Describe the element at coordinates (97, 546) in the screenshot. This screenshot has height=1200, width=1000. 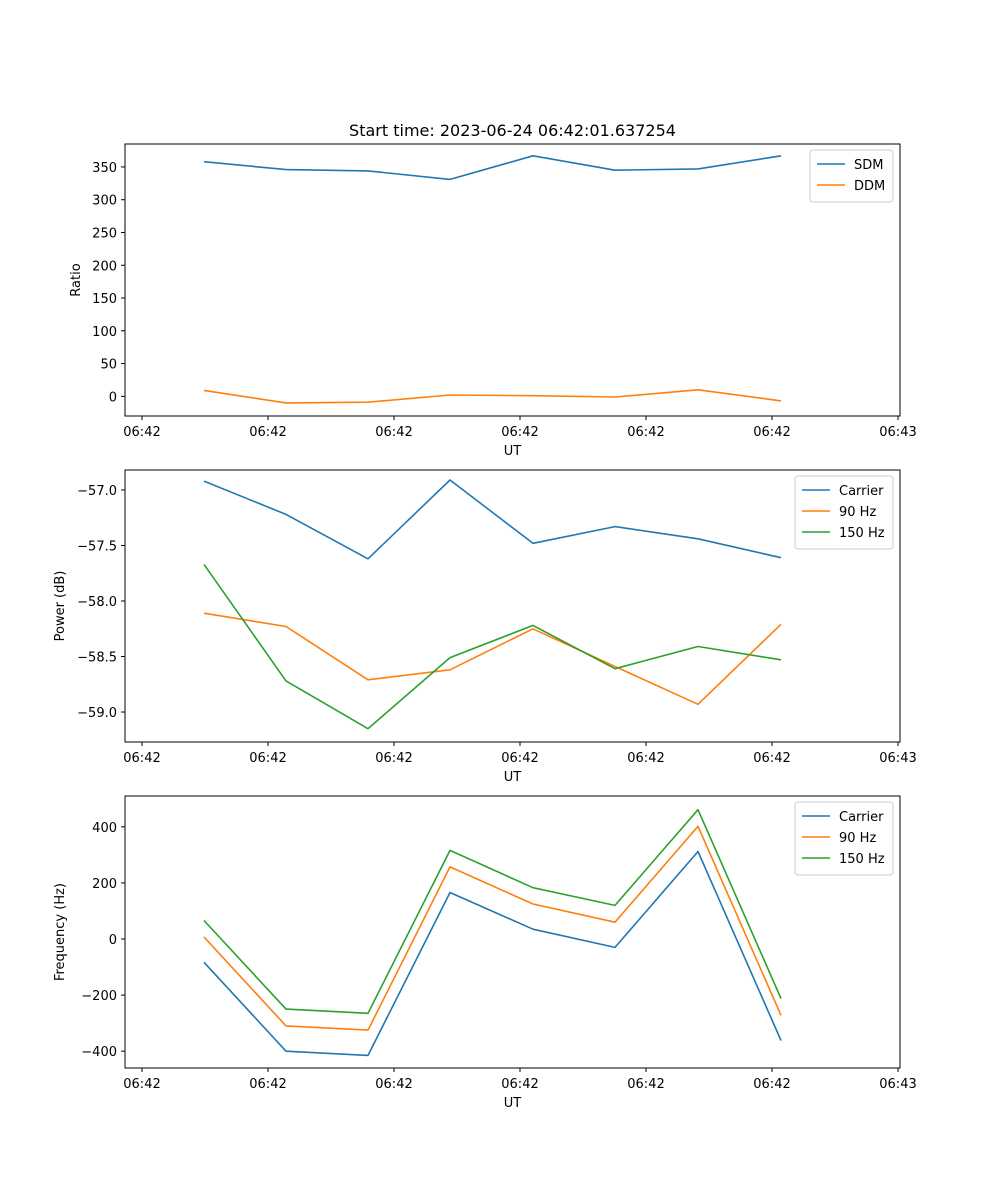
I see `y-tick-label: −57.5` at that location.